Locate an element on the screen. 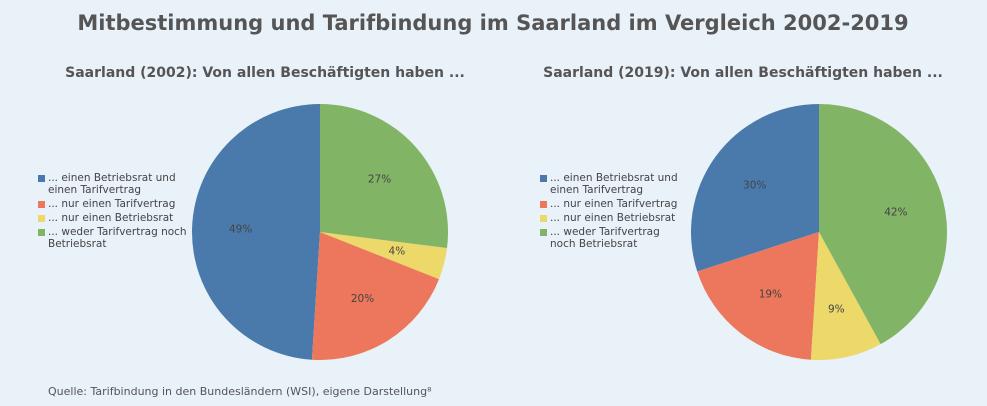 The height and width of the screenshot is (406, 987). data-label: 42% is located at coordinates (895, 212).